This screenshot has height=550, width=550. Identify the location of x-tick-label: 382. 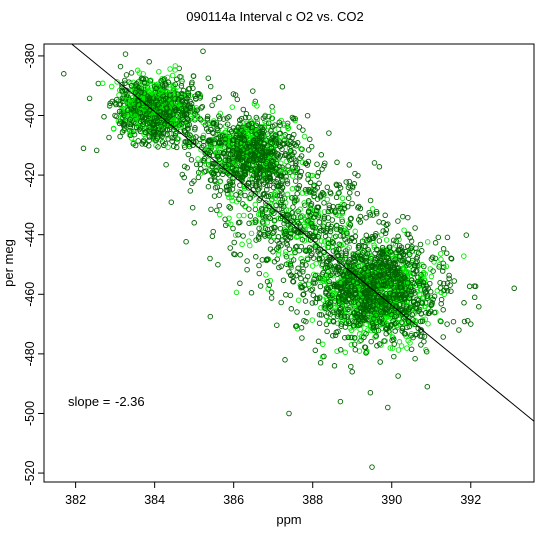
(75, 500).